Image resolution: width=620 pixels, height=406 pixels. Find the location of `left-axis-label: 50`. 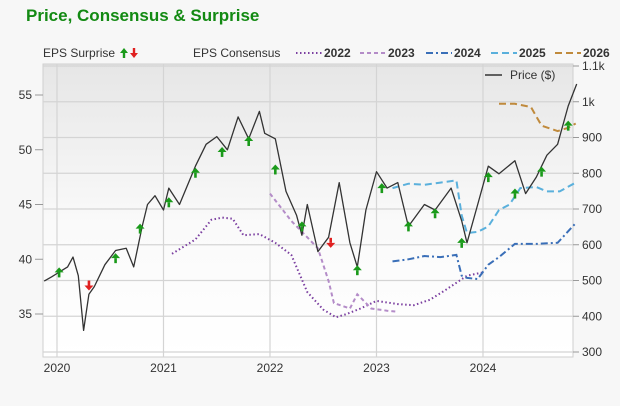

left-axis-label: 50 is located at coordinates (26, 150).